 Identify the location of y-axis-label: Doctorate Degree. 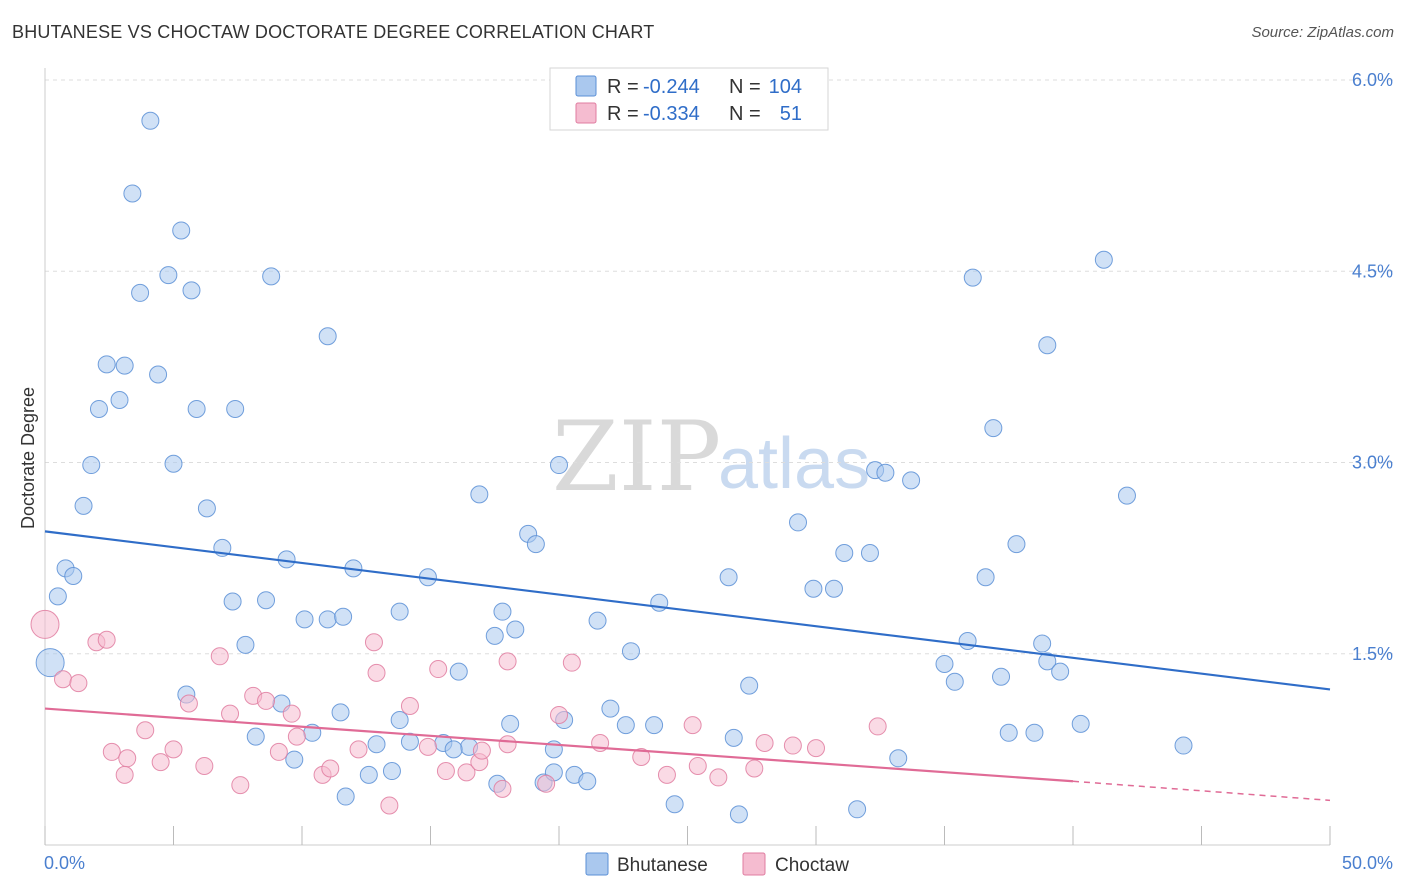
(28, 458).